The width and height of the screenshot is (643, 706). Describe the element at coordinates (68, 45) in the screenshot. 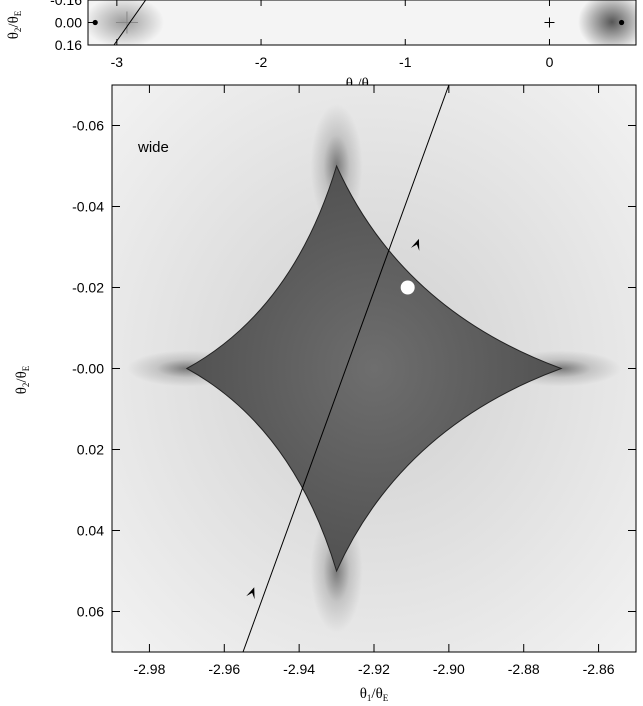

I see `top-y-tick-label: 0.16` at that location.